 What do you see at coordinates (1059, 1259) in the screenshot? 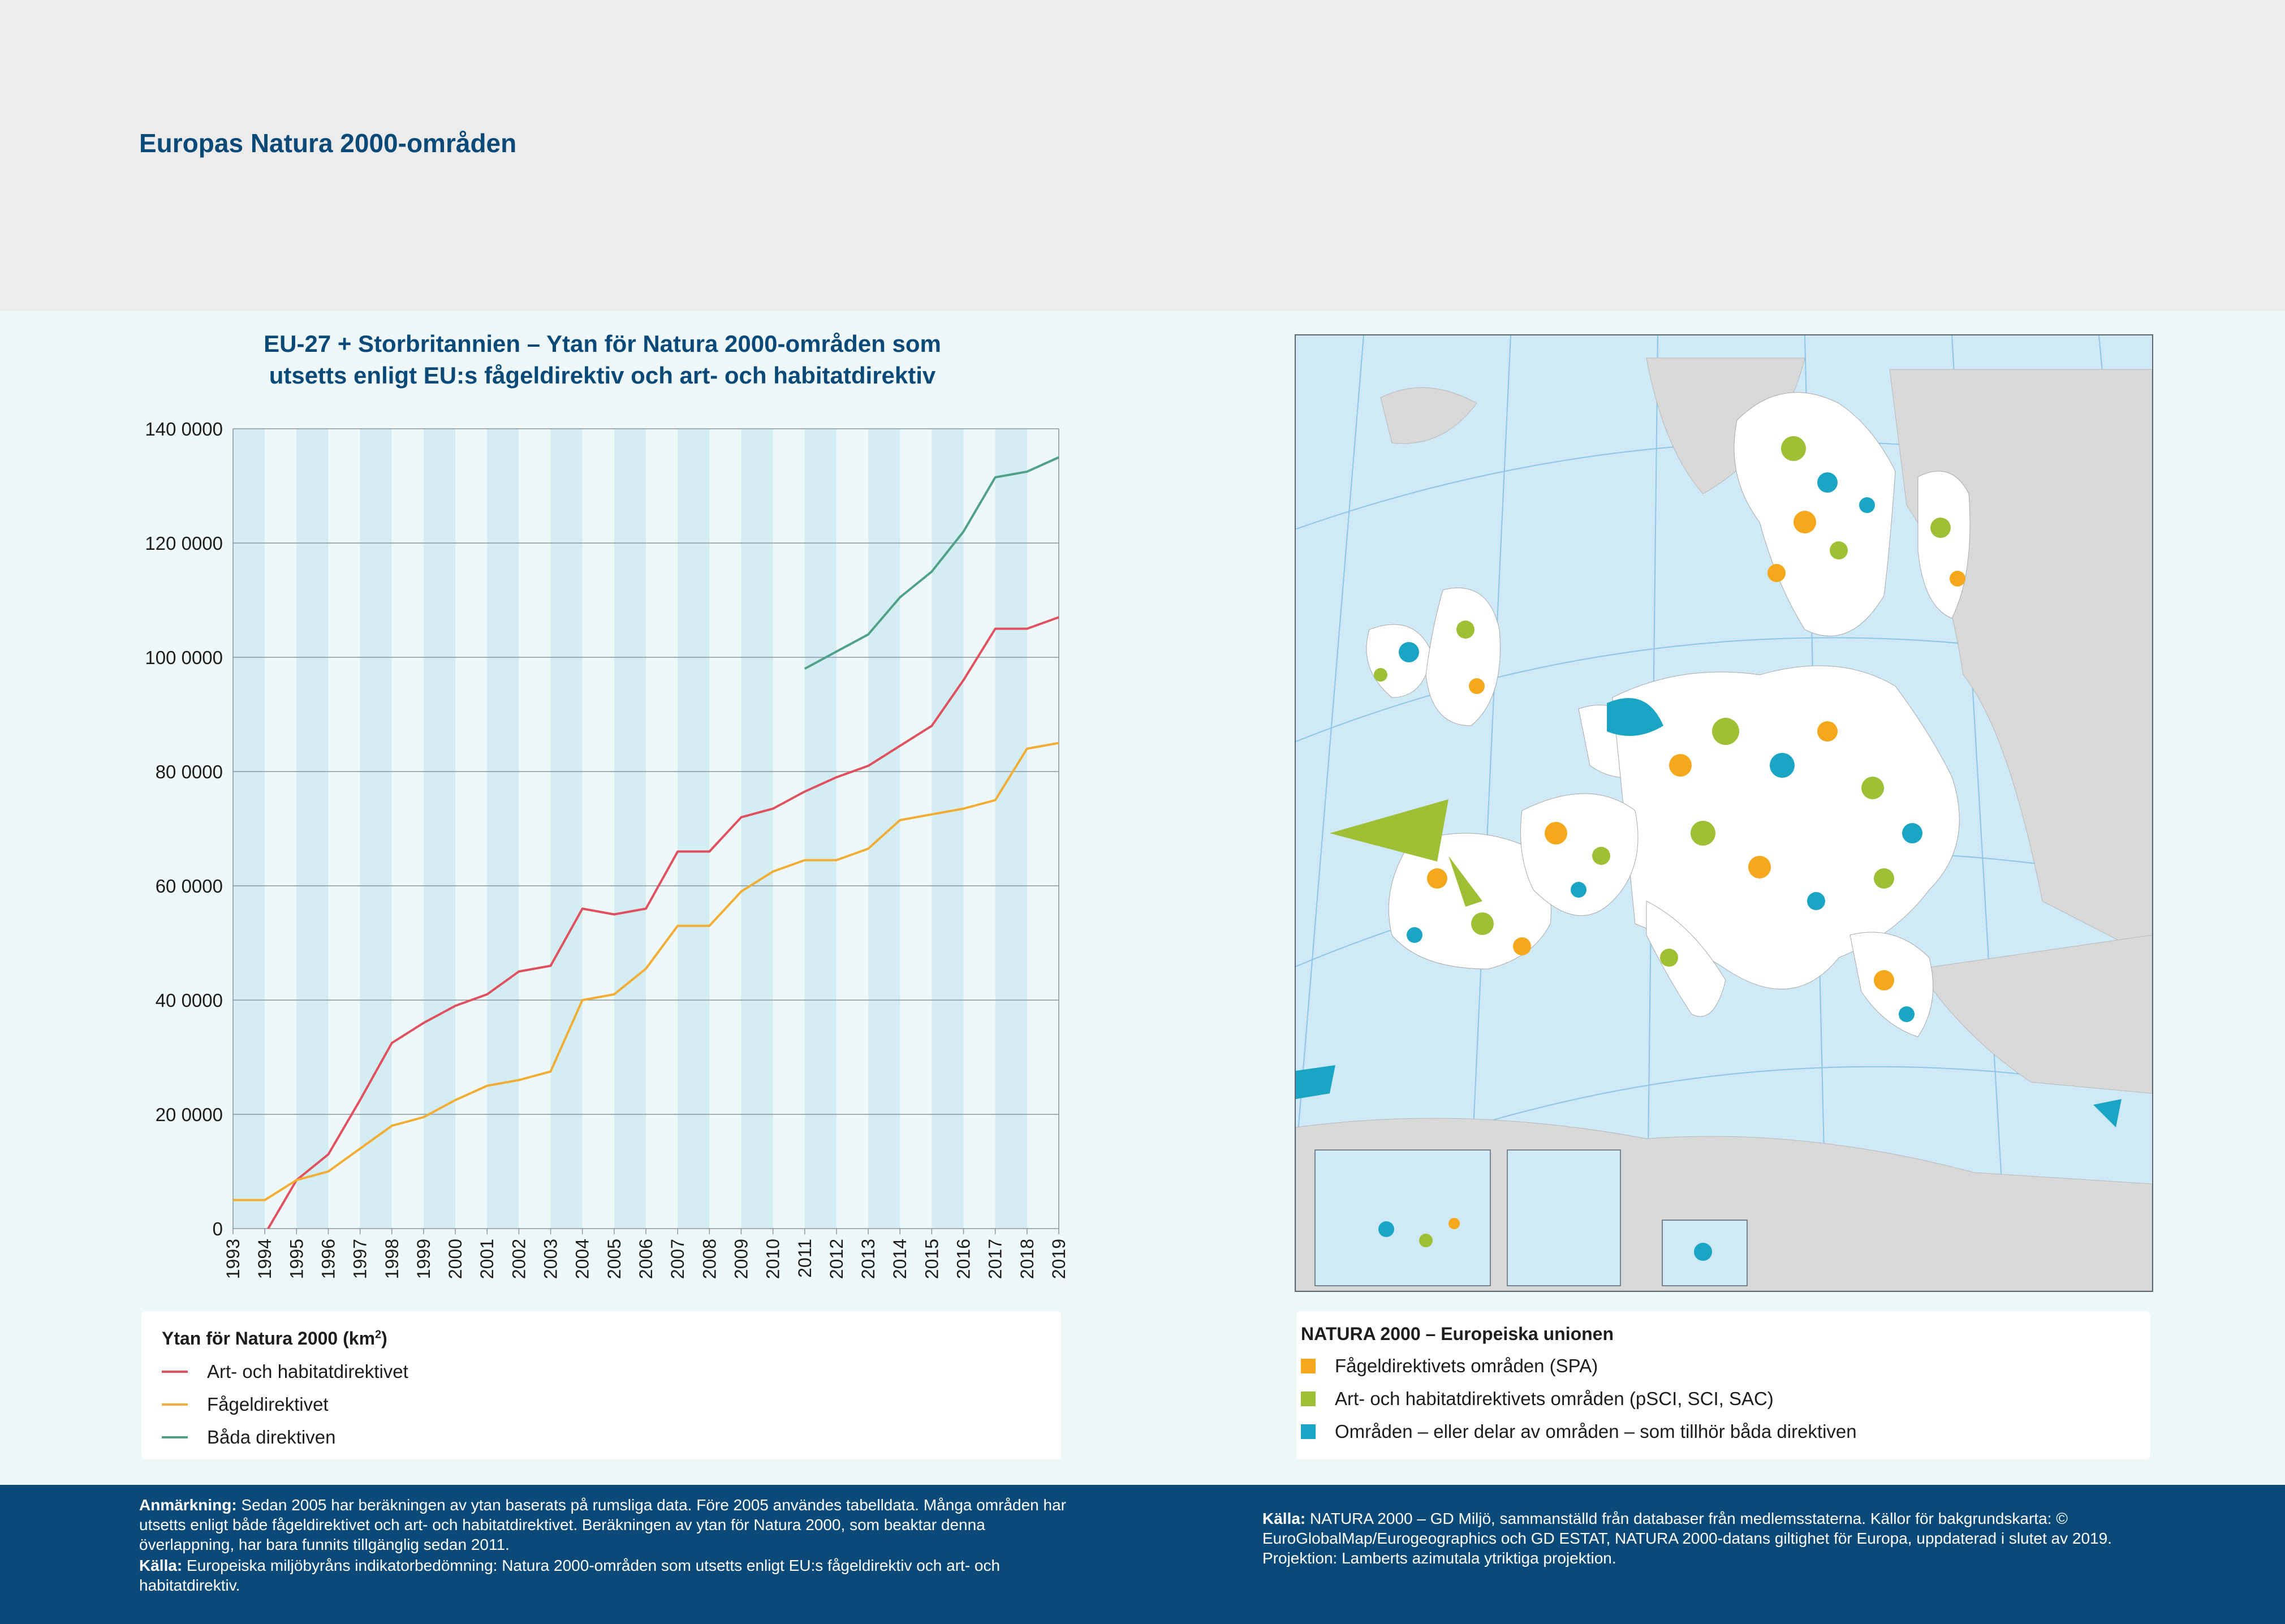
I see `x-tick-label: 2019` at bounding box center [1059, 1259].